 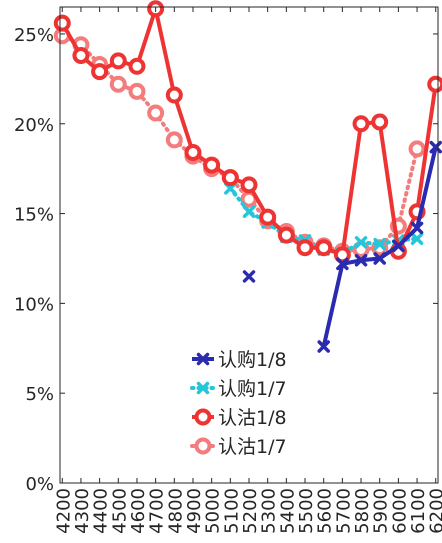 I want to click on x-tick-label: 5900, so click(x=381, y=511).